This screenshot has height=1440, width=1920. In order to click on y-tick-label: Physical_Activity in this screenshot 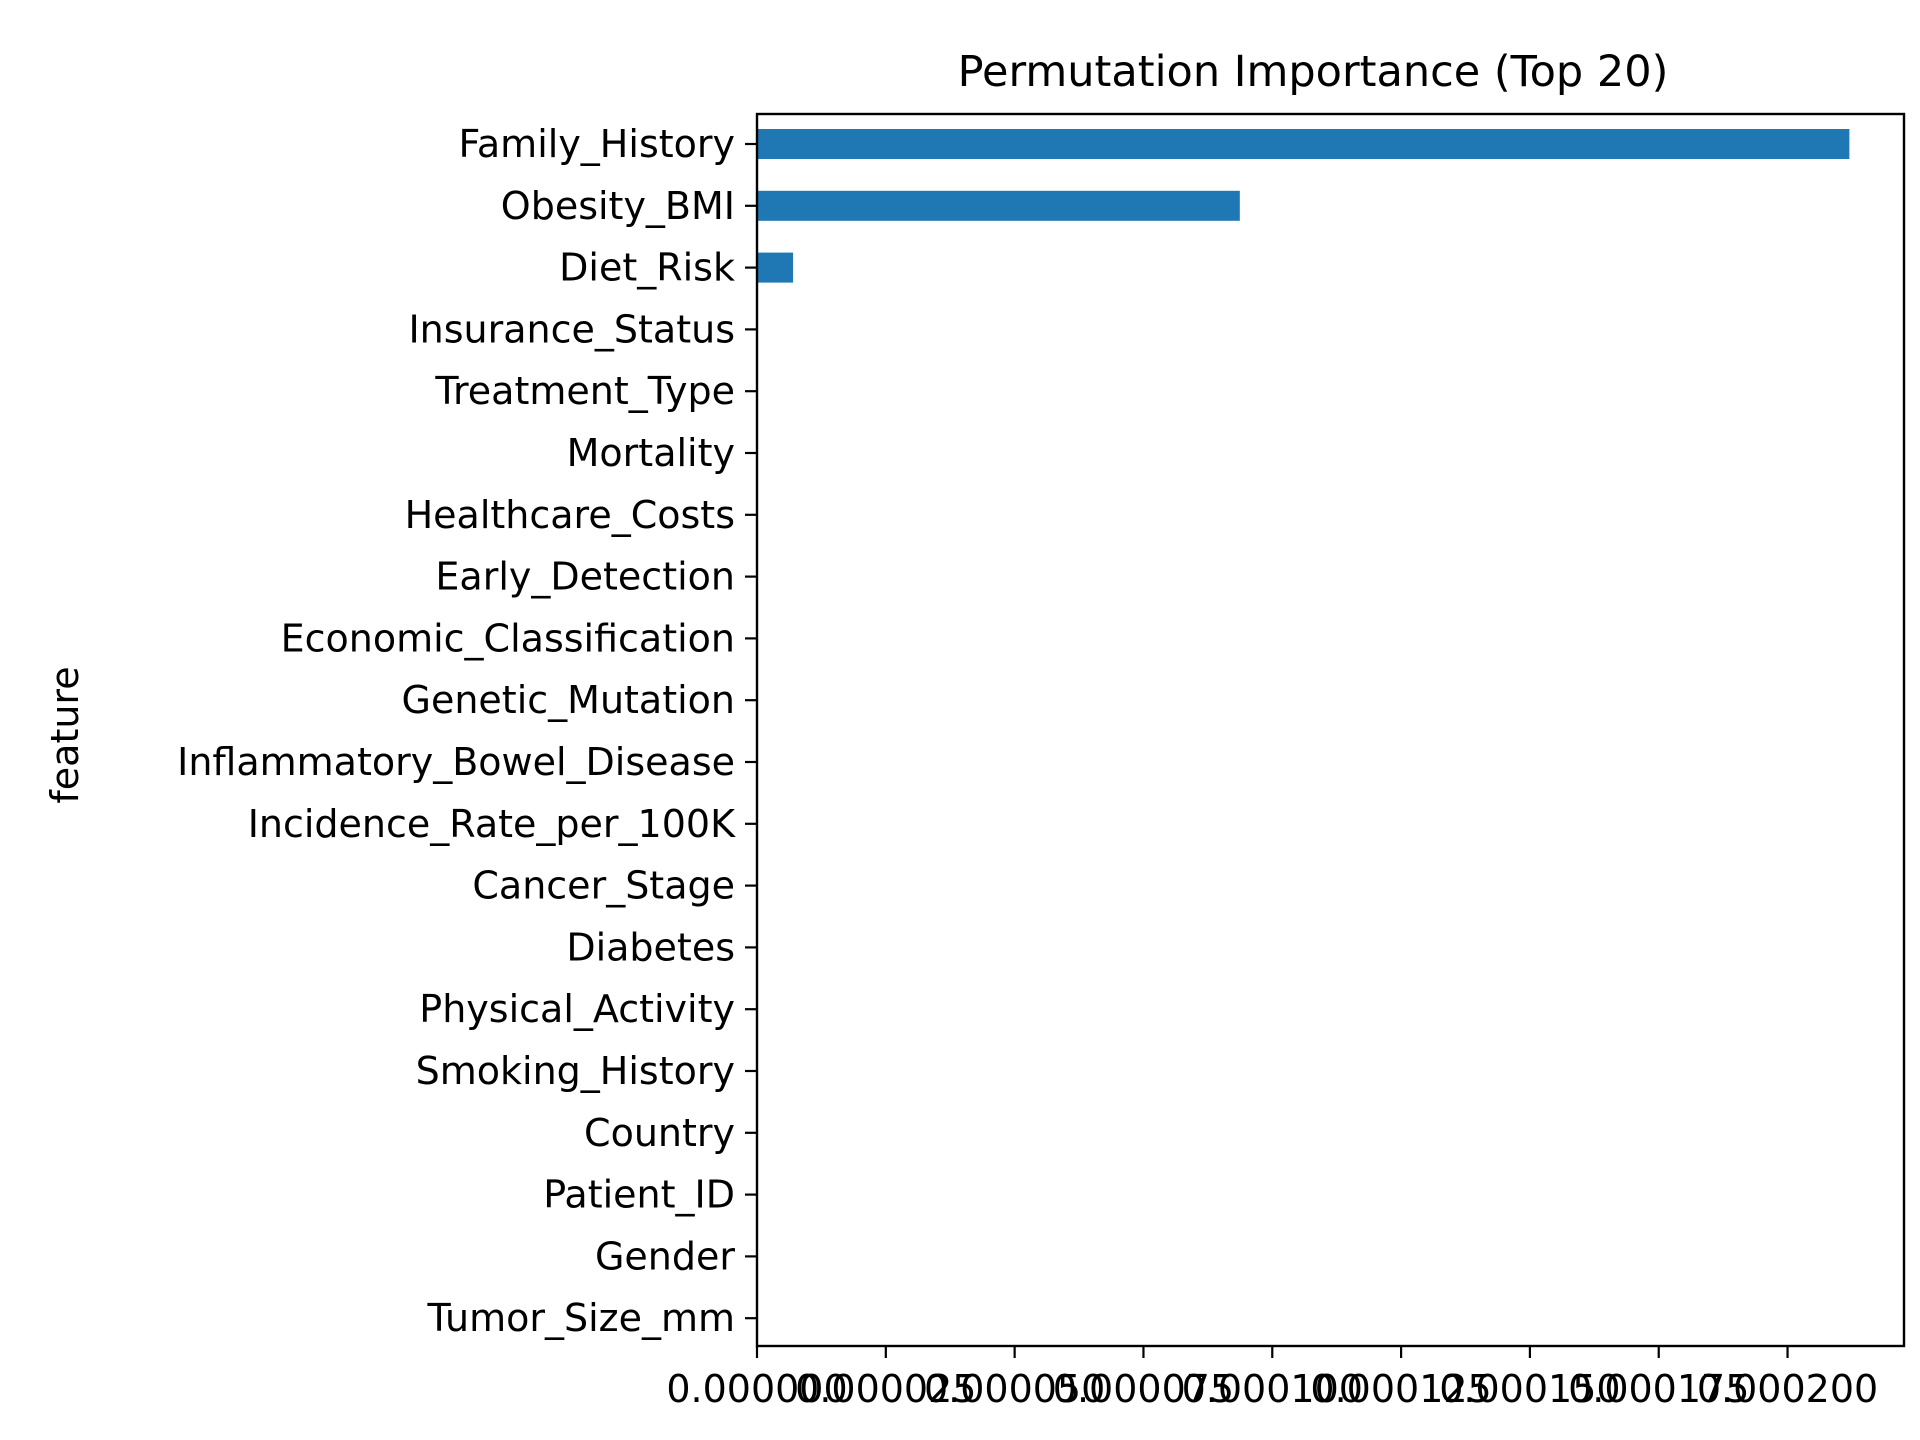, I will do `click(577, 1009)`.